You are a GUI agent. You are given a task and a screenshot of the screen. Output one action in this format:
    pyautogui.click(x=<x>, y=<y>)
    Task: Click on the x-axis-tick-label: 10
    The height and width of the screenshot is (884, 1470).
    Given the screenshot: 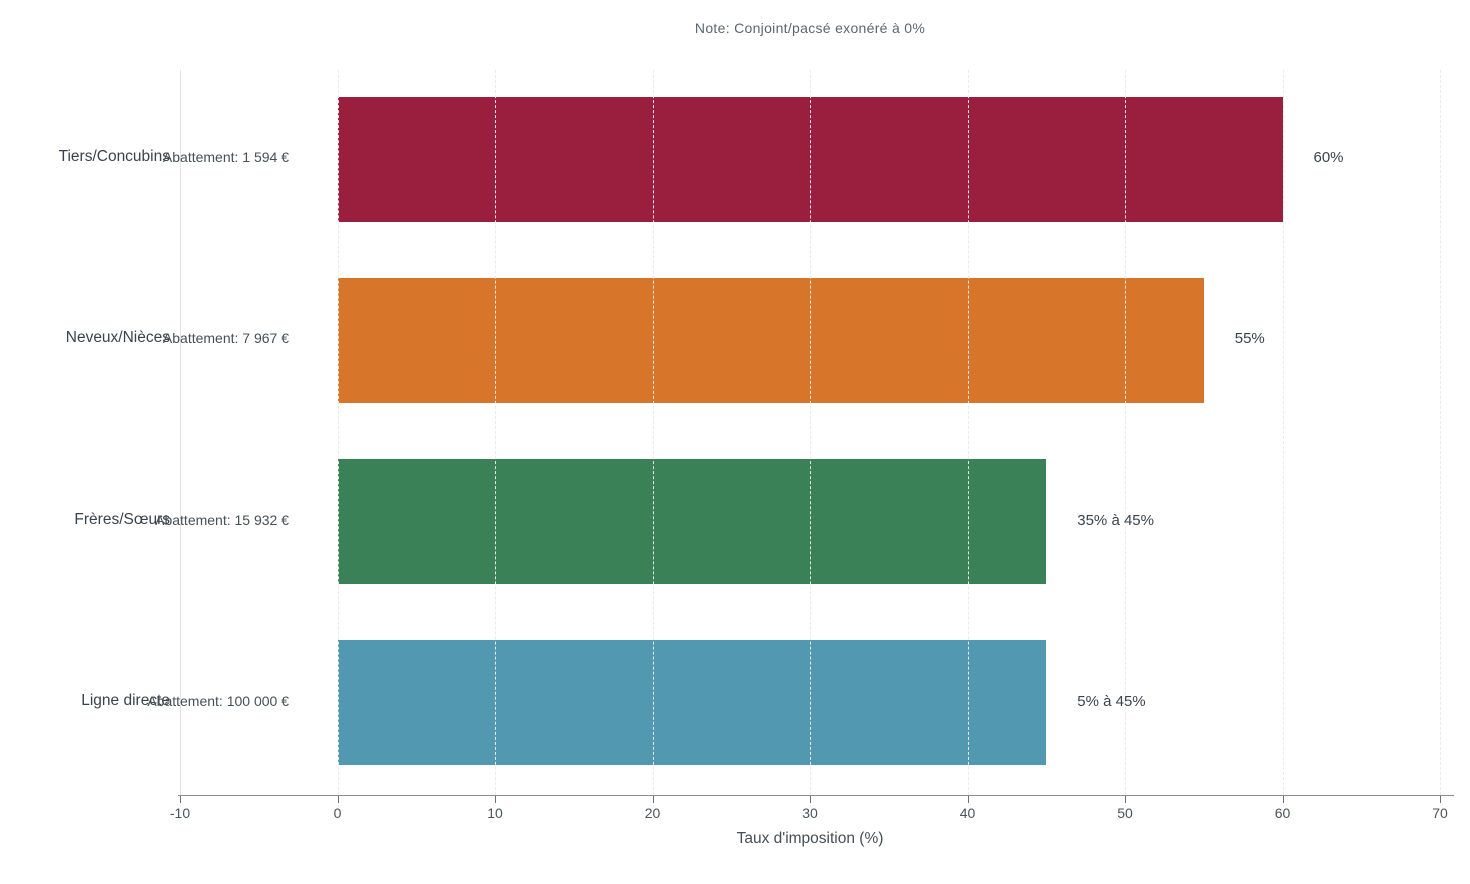 What is the action you would take?
    pyautogui.click(x=495, y=813)
    